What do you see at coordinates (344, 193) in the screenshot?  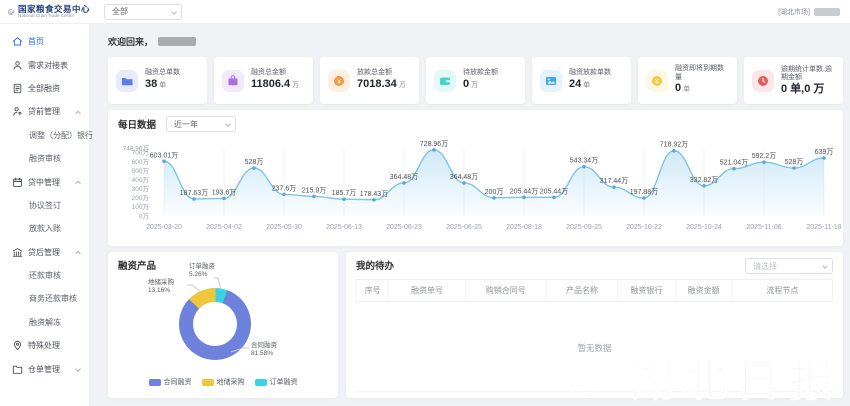 I see `point-label: 185.7万` at bounding box center [344, 193].